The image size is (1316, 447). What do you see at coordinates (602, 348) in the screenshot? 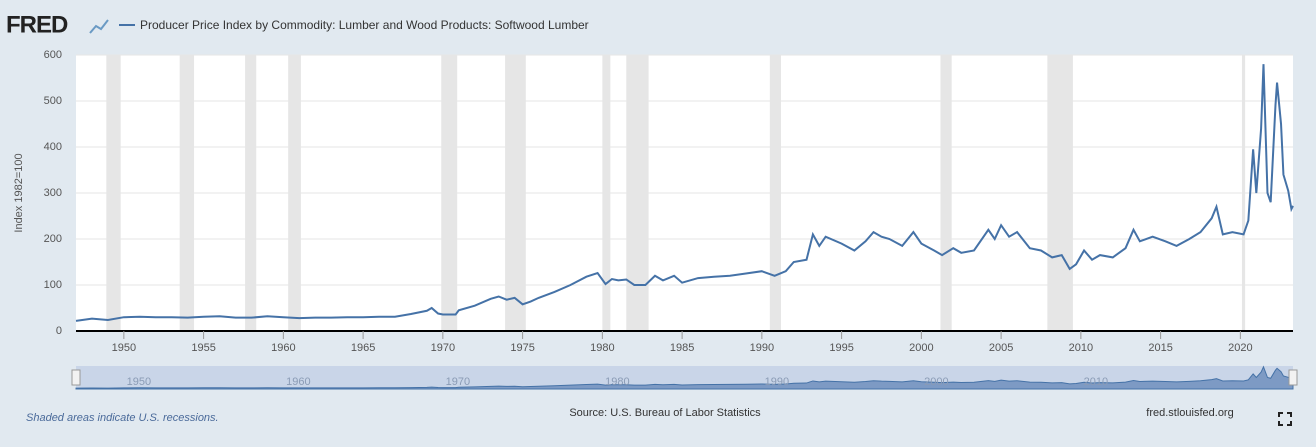
I see `x-tick-label: 1980` at bounding box center [602, 348].